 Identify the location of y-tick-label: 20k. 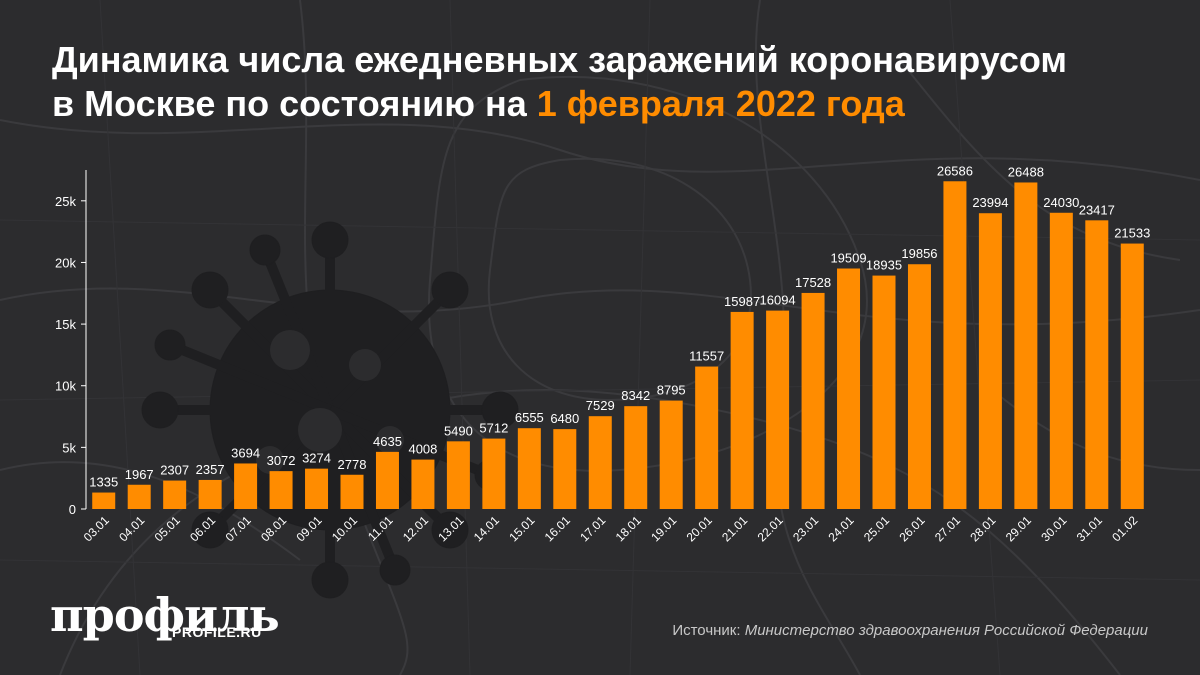
(65, 262).